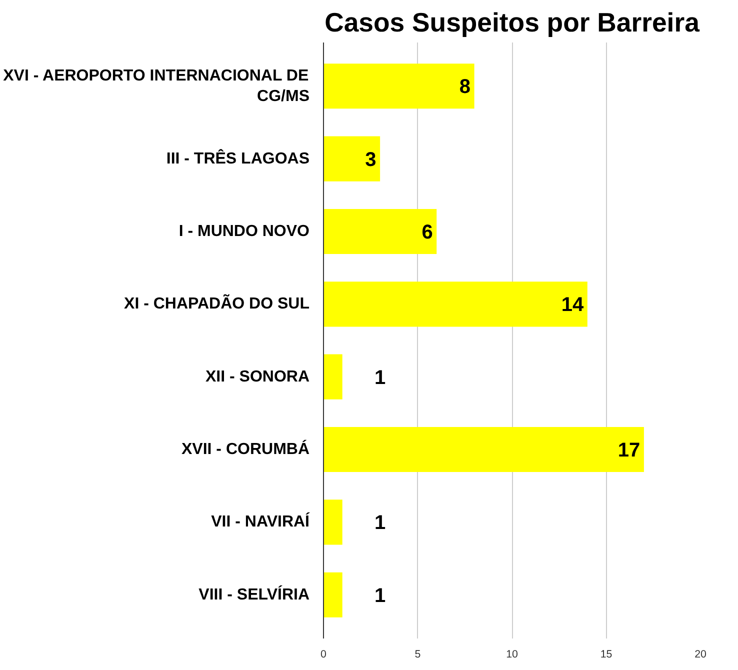 This screenshot has width=738, height=670. I want to click on x-tick-label: 5, so click(417, 654).